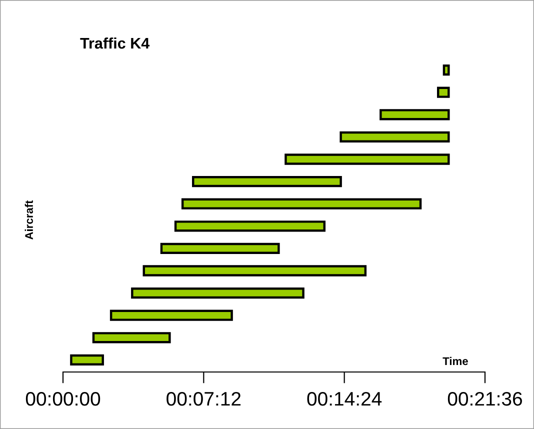 This screenshot has width=534, height=429. Describe the element at coordinates (115, 43) in the screenshot. I see `chart-title: Traffic K4` at that location.